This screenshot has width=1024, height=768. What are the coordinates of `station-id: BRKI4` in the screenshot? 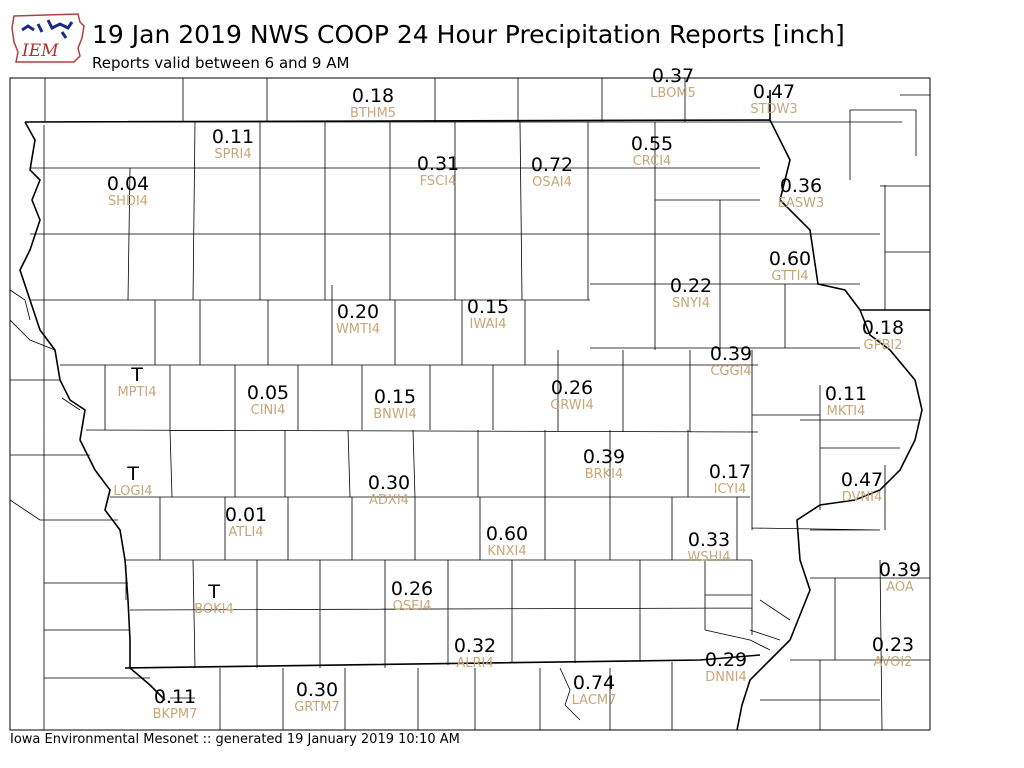 It's located at (604, 474).